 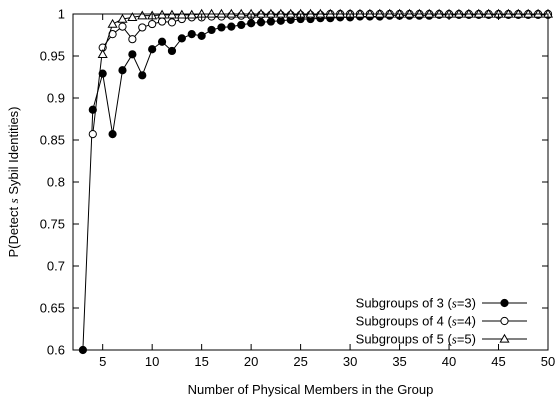 I want to click on x-tick-label: 30, so click(x=350, y=361).